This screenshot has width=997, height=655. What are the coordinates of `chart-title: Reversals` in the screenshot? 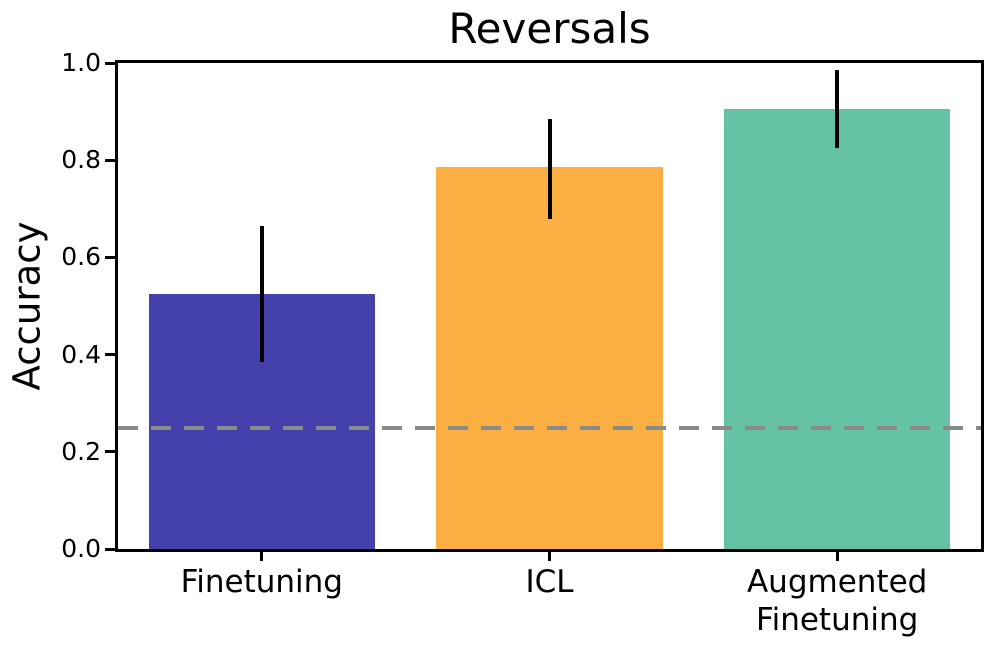 It's located at (549, 28).